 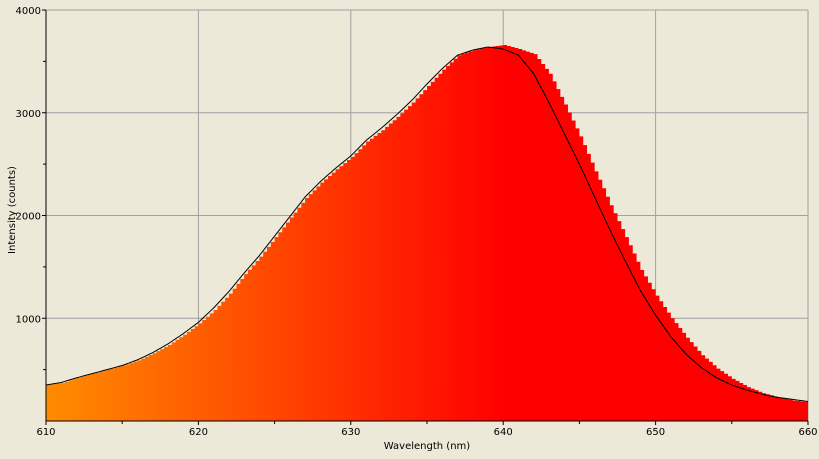 I want to click on y-tick-label: 3000, so click(x=28, y=114).